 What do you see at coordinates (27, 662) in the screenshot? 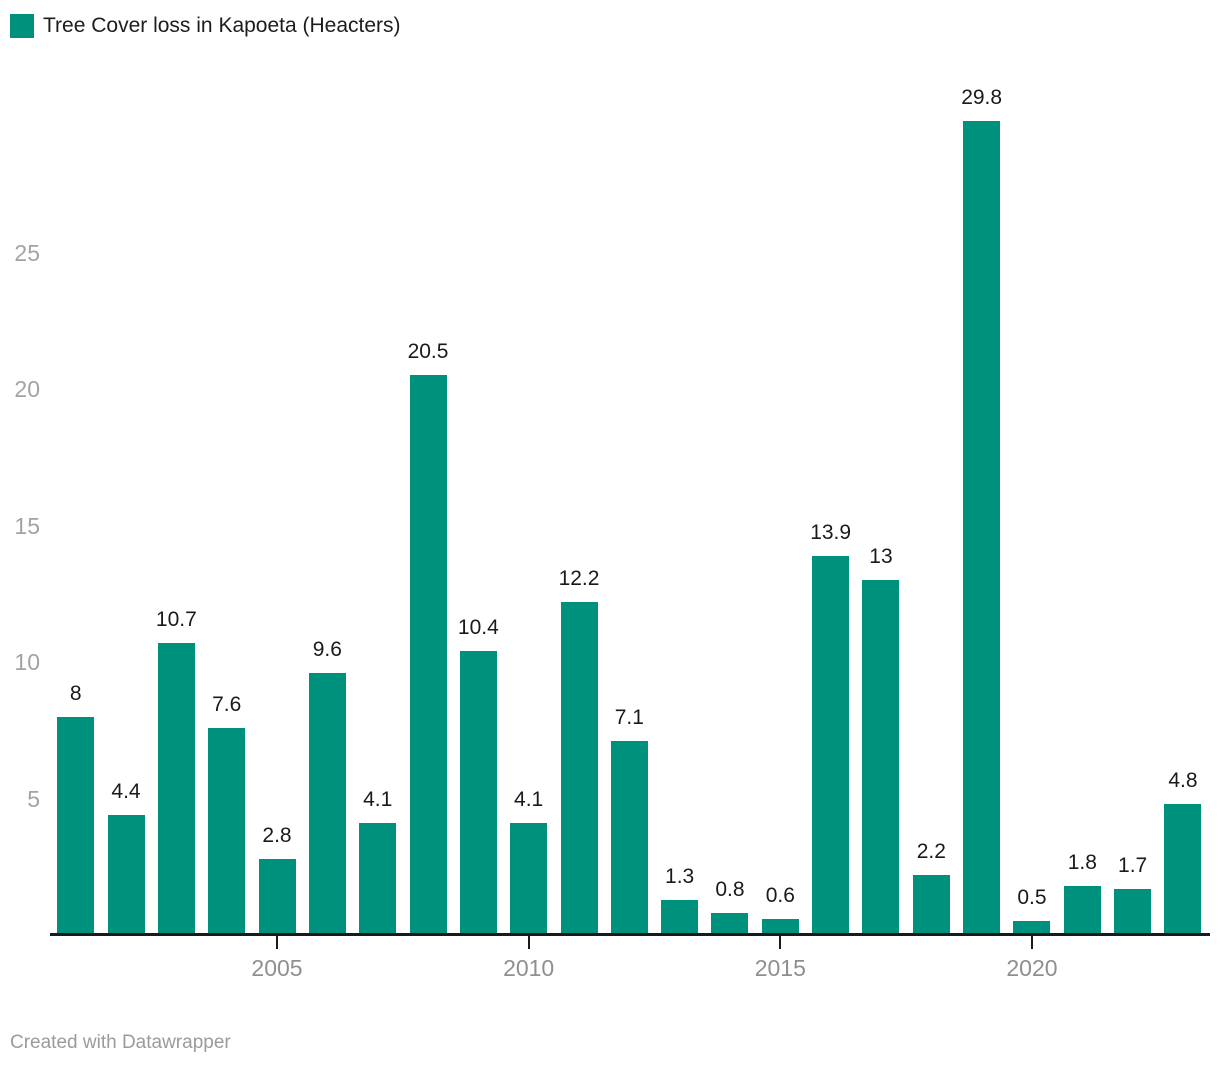
I see `y-axis-tick-label: 10` at bounding box center [27, 662].